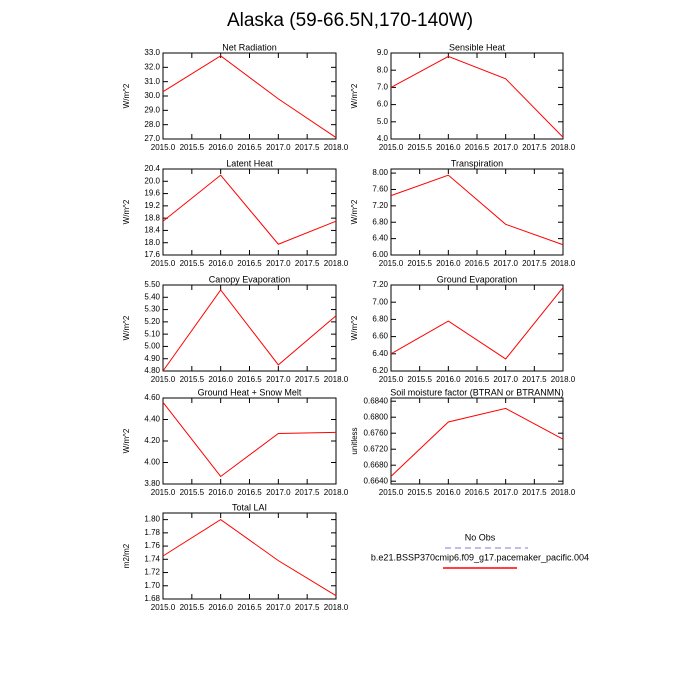 The height and width of the screenshot is (700, 700). I want to click on y-axis-label: m2/m2, so click(126, 555).